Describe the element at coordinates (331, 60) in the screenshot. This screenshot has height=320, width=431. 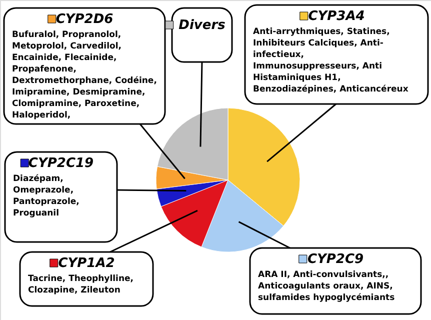
I see `text: Anti-arrythmiques, Statines, Inhibiteurs Calciques, Anti- infectieux, Immunosuppresseurs, Anti Histaminiques H1, Benzodiazépines, Anticancéreux` at that location.